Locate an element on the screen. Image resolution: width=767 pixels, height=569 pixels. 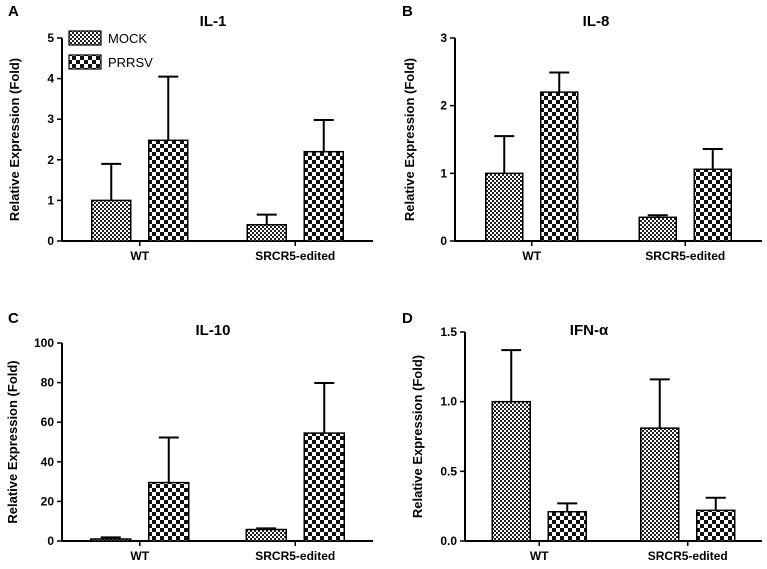
y-tick-label: 1.0 is located at coordinates (448, 402).